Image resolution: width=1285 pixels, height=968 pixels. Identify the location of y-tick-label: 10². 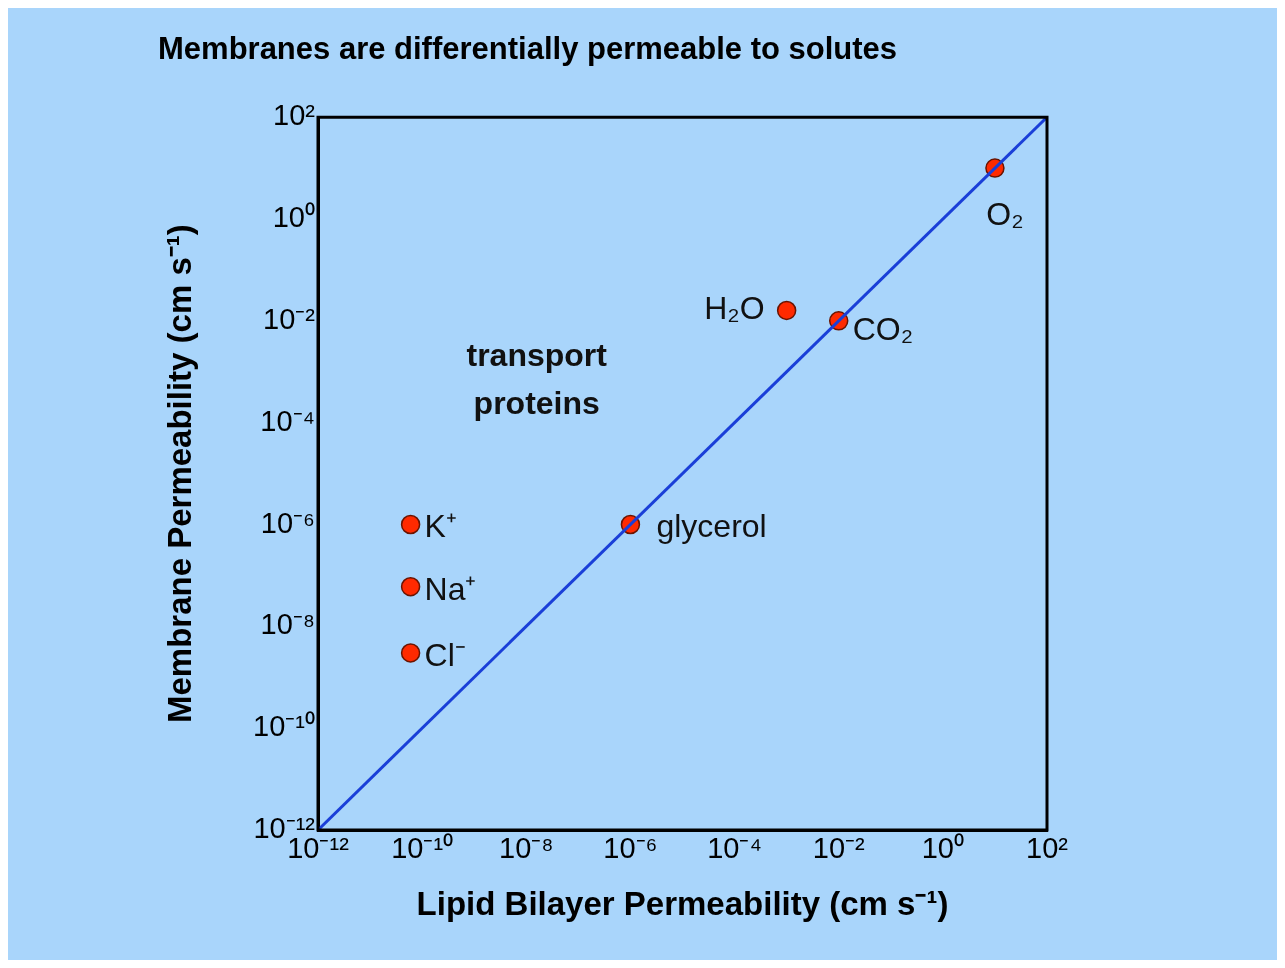
(294, 115).